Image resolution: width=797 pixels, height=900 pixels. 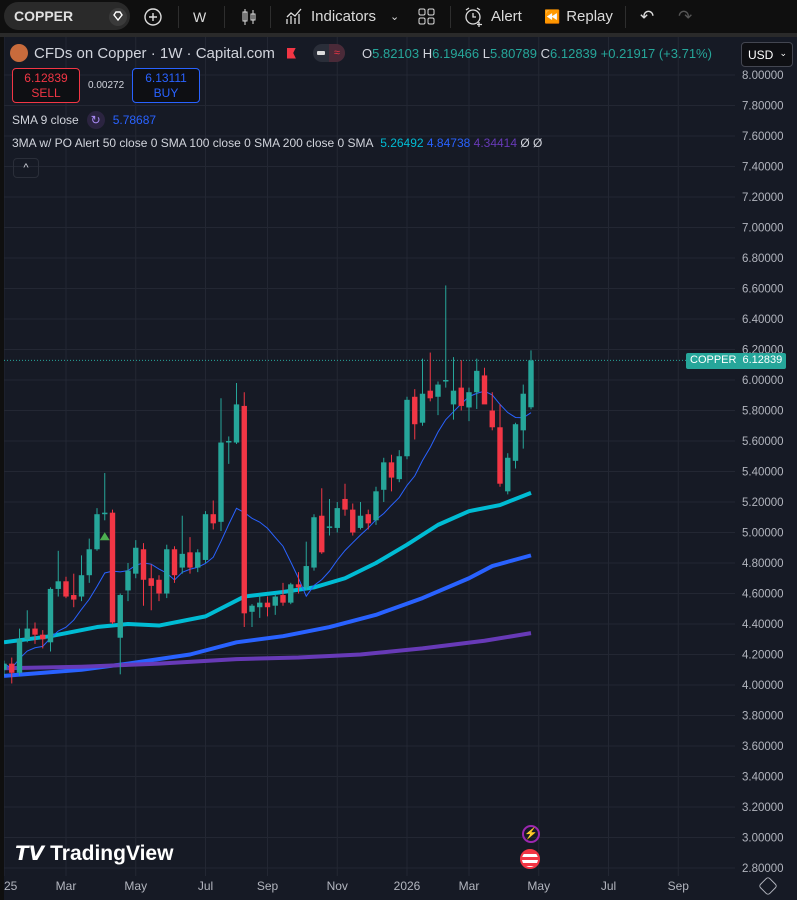 I want to click on refresh-icon: ↻, so click(x=95, y=120).